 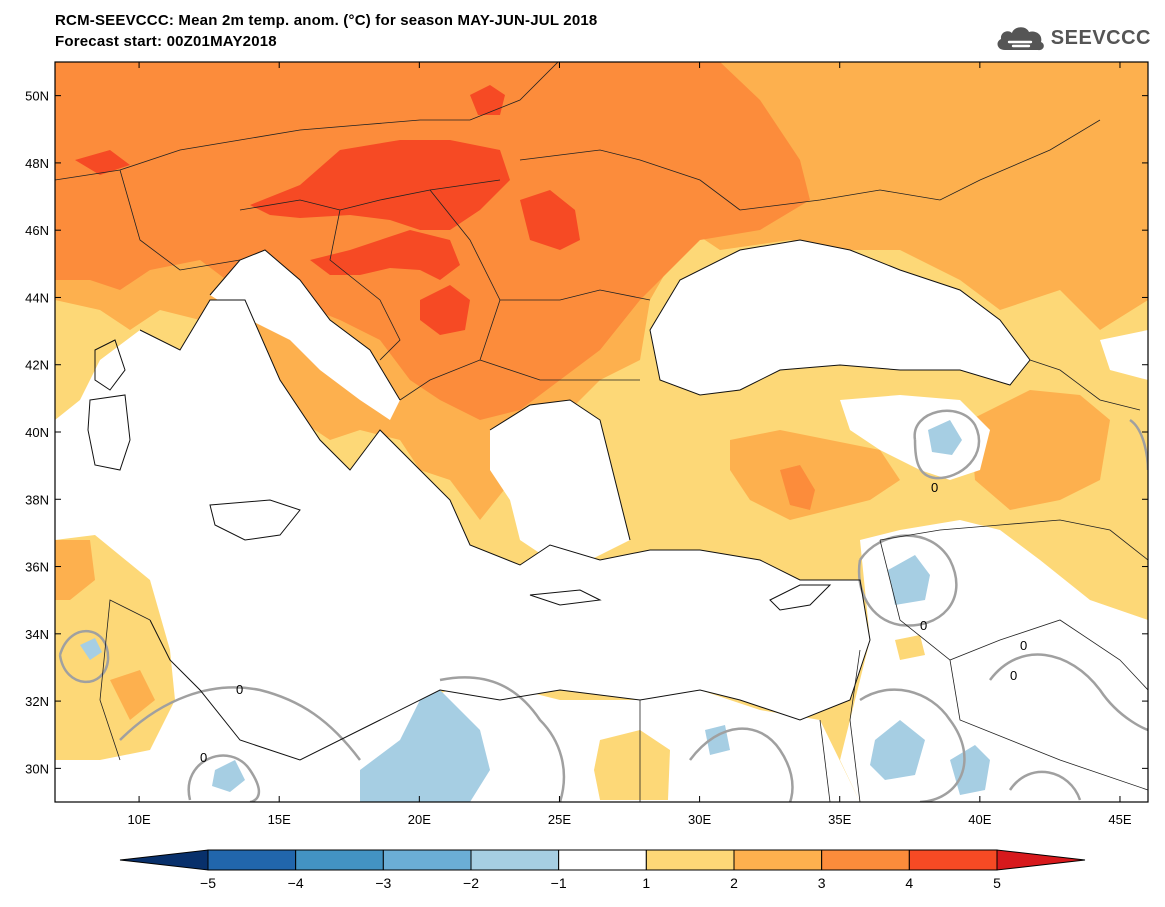 I want to click on field-above-4-north, so click(x=487, y=100).